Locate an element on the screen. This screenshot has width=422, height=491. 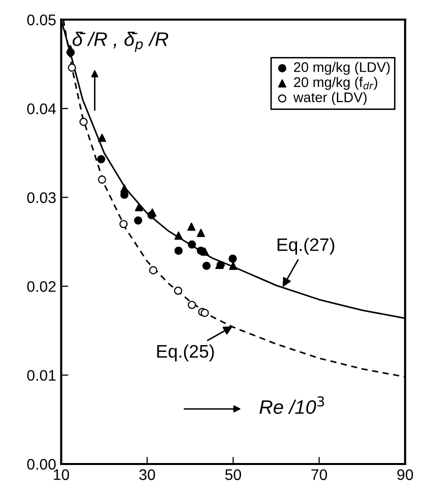
legend-label: 20 mg/kg (f$_{dr}$) is located at coordinates (336, 83).